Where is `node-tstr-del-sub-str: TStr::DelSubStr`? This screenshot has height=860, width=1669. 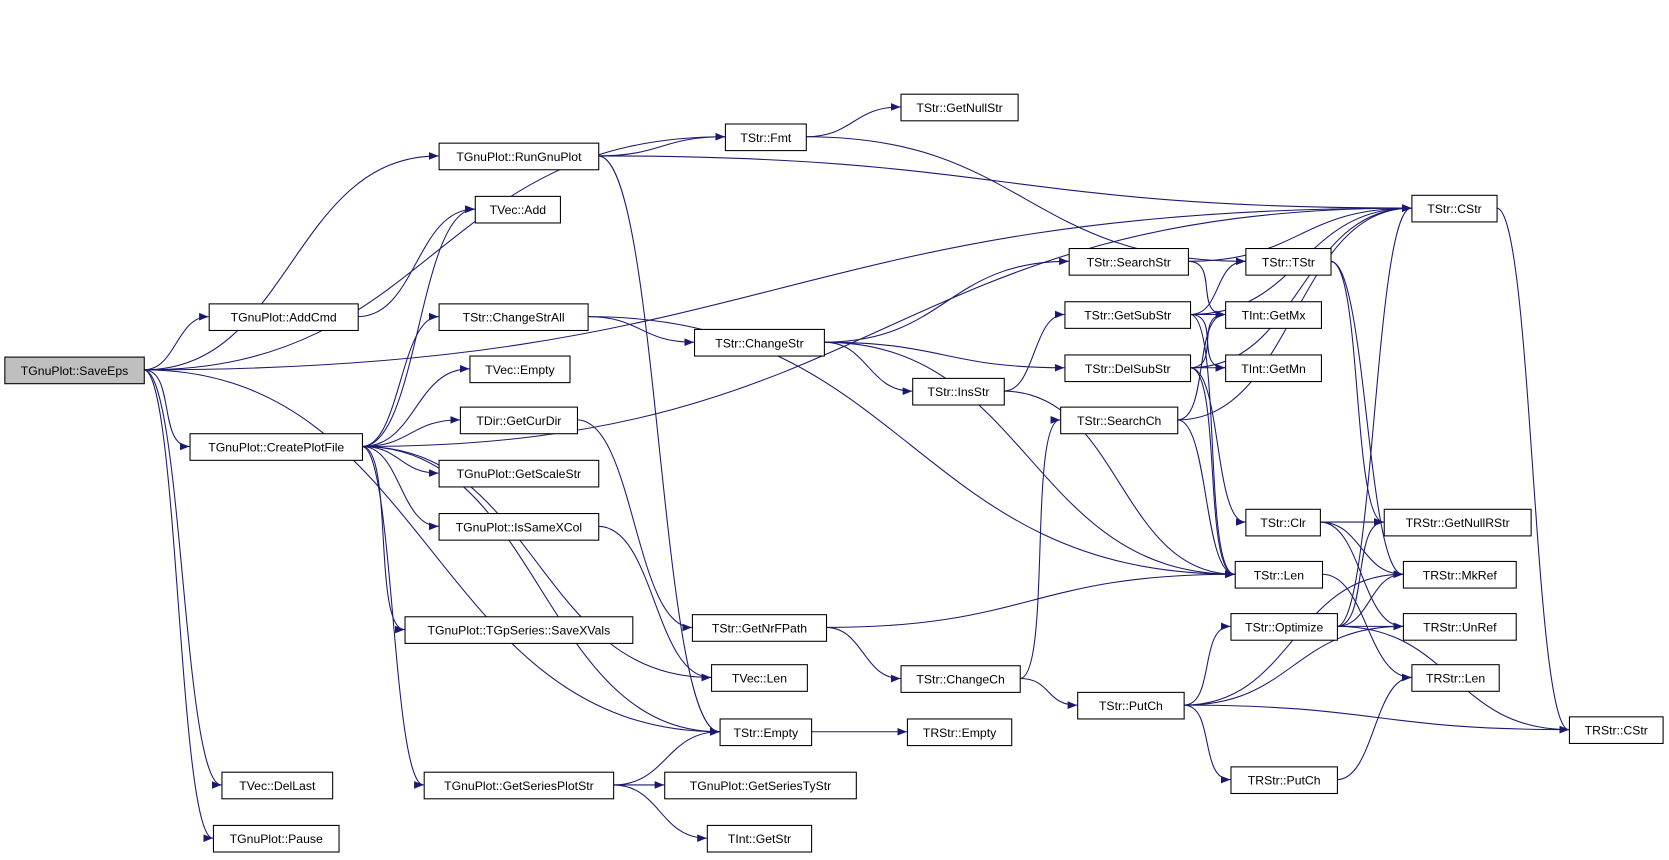 node-tstr-del-sub-str: TStr::DelSubStr is located at coordinates (1128, 368).